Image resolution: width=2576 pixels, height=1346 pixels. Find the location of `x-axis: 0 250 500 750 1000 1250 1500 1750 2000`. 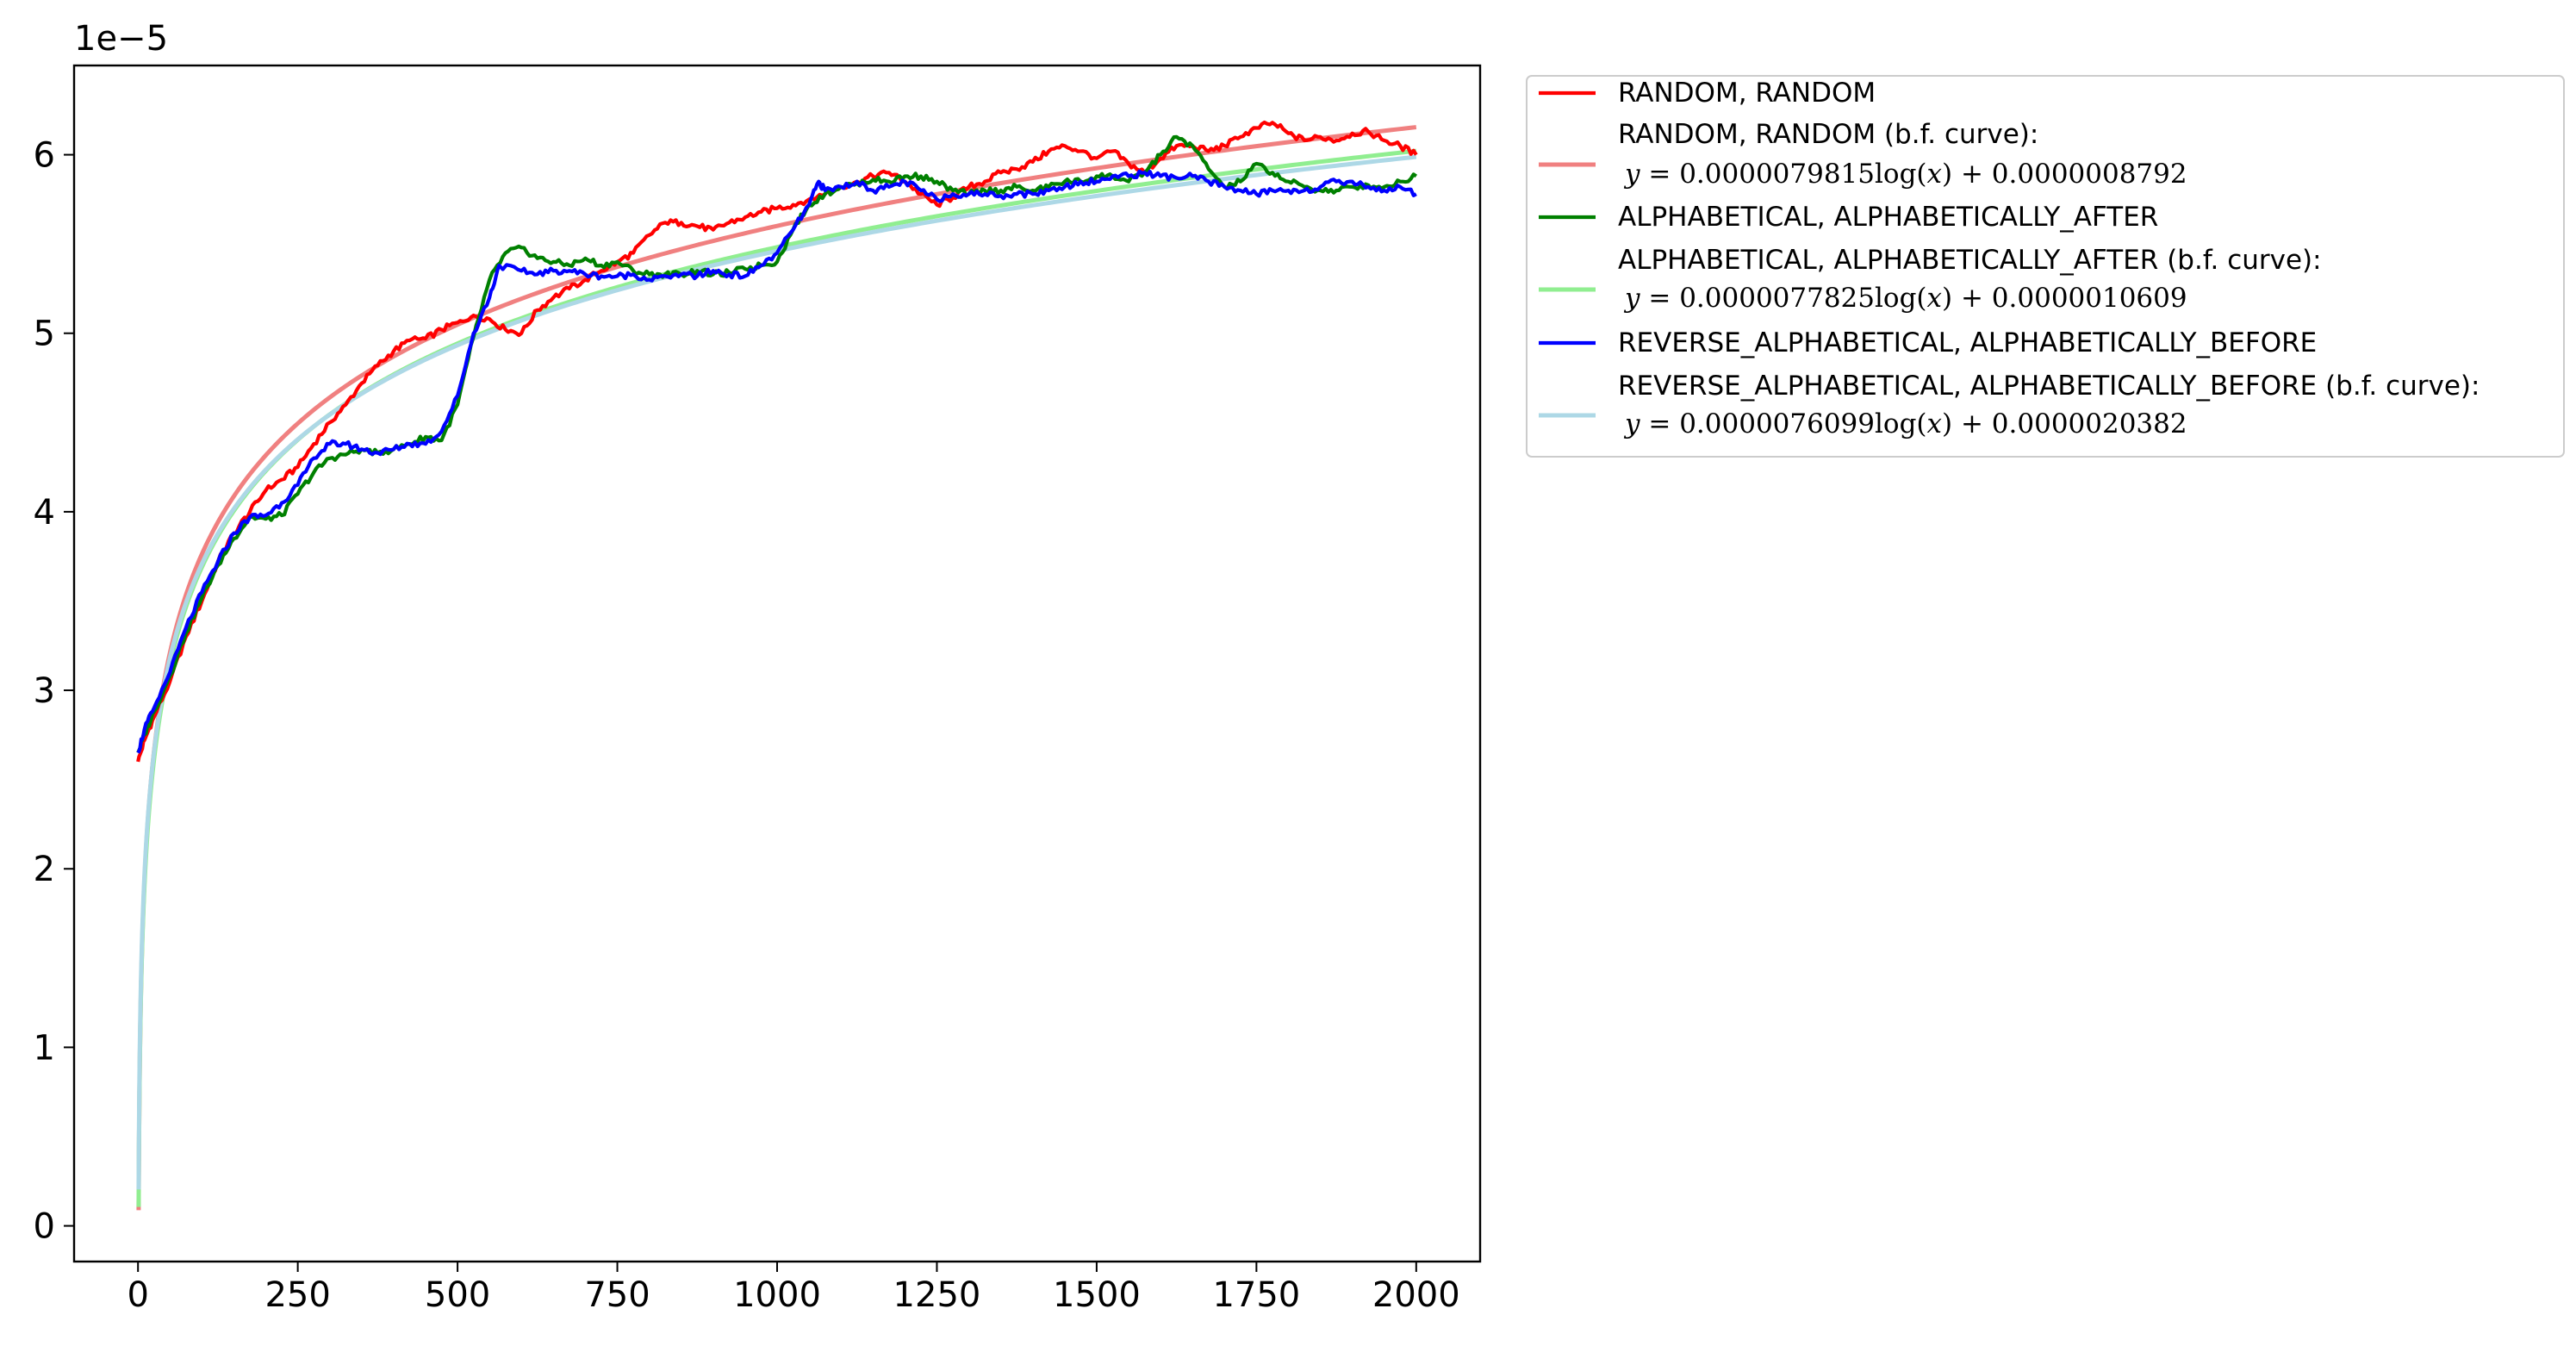

x-axis: 0 250 500 750 1000 1250 1500 1750 2000 is located at coordinates (794, 1288).